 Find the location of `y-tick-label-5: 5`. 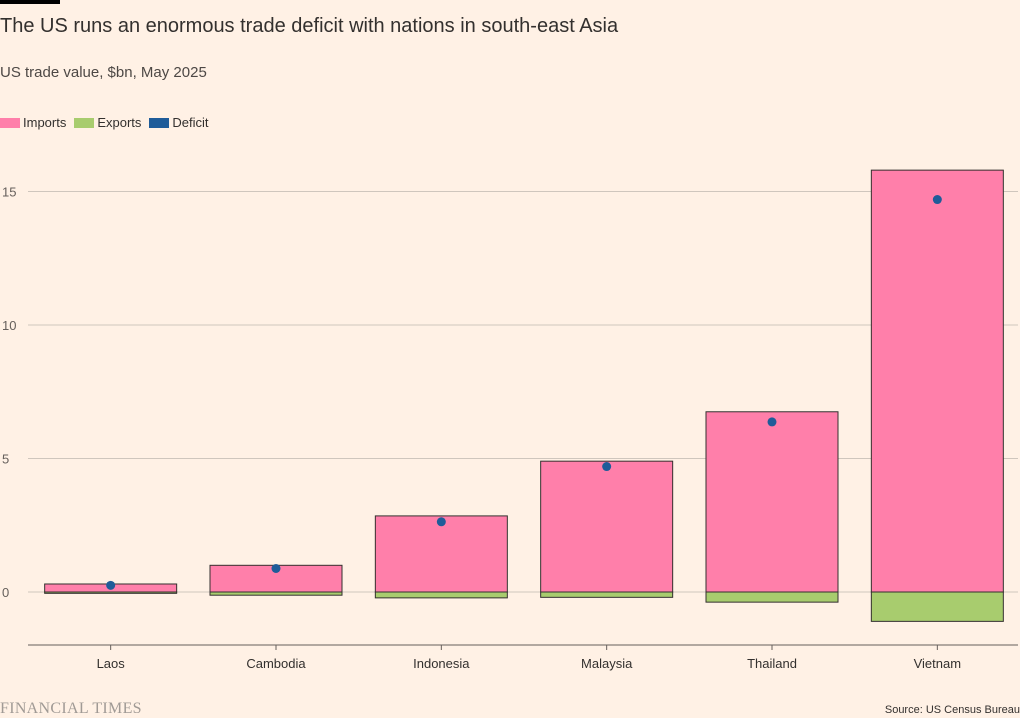

y-tick-label-5: 5 is located at coordinates (5, 459).